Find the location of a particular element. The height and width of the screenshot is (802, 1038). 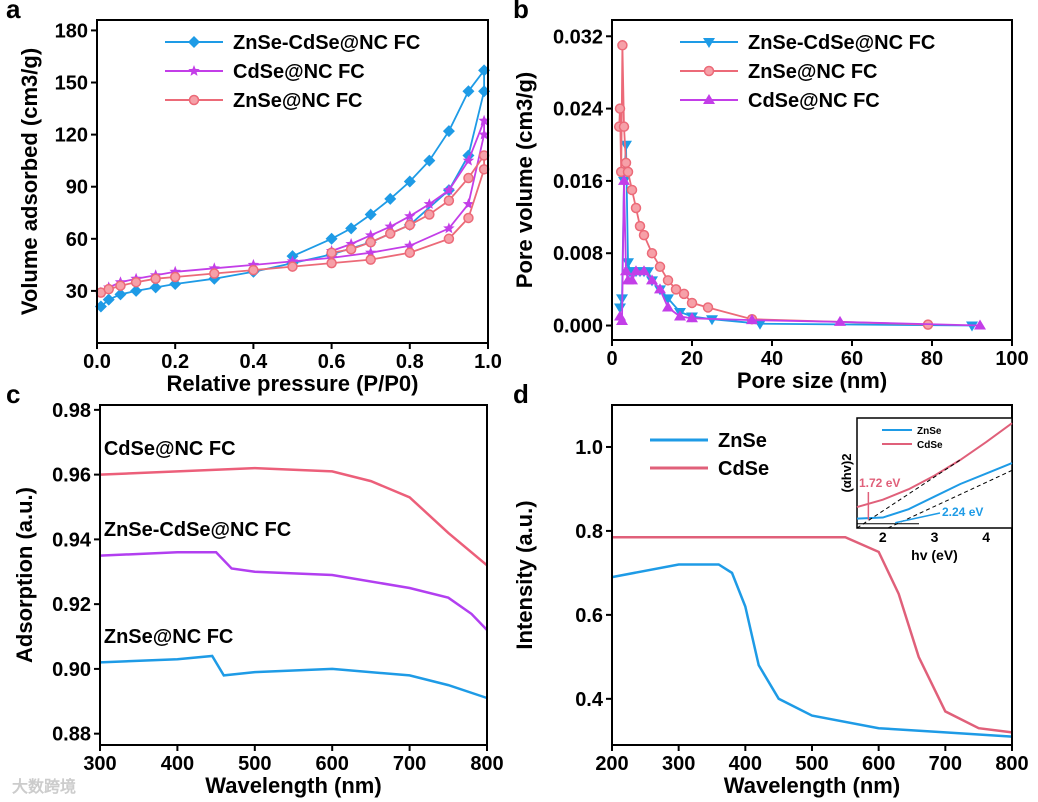

panel-label: c is located at coordinates (13, 394).